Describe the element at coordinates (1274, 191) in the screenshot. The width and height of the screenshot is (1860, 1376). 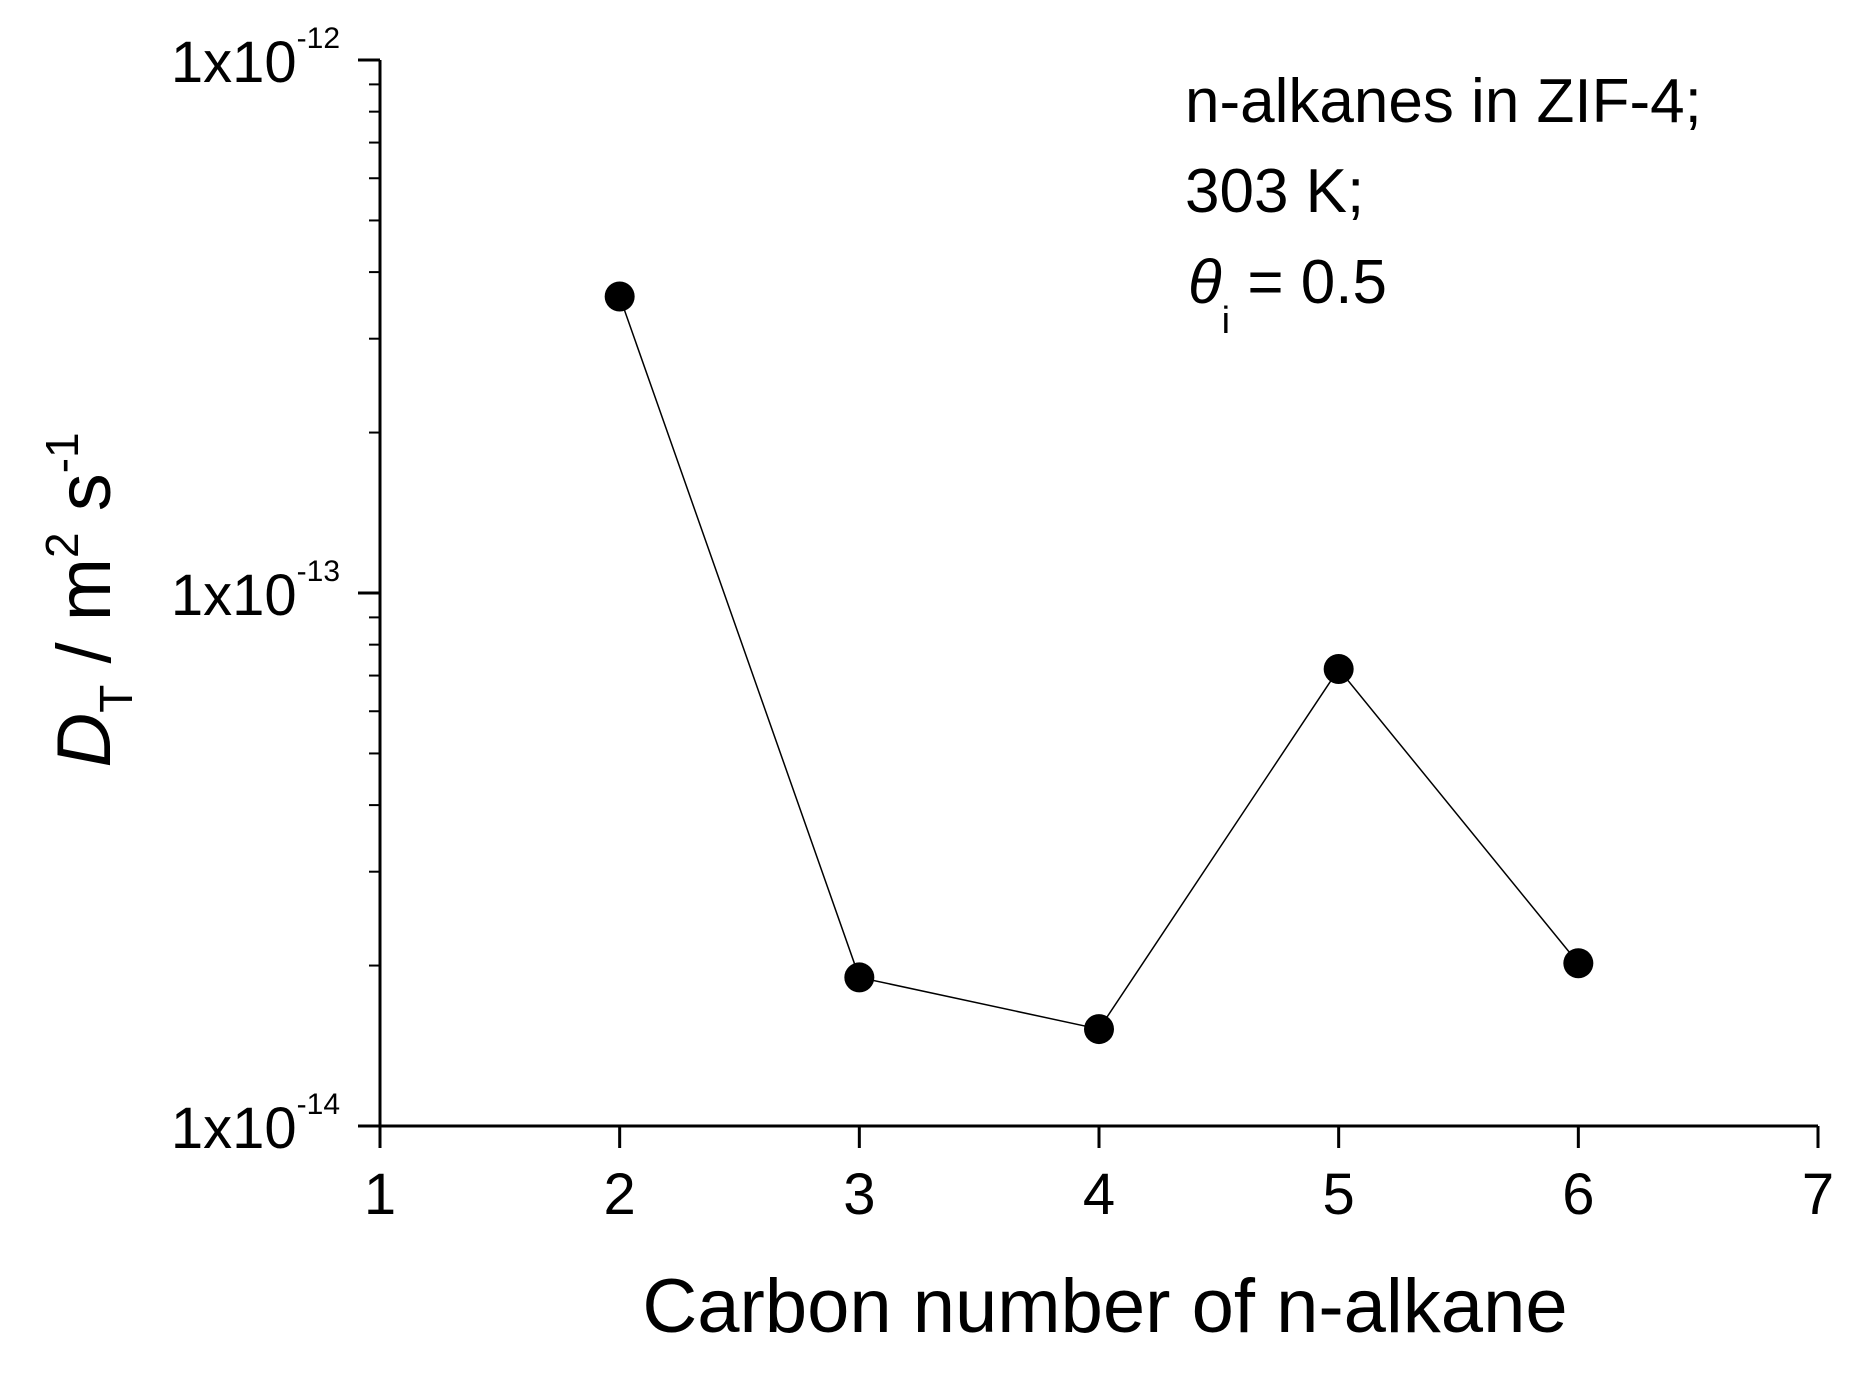
I see `annotation-line-2: 303 K;` at that location.